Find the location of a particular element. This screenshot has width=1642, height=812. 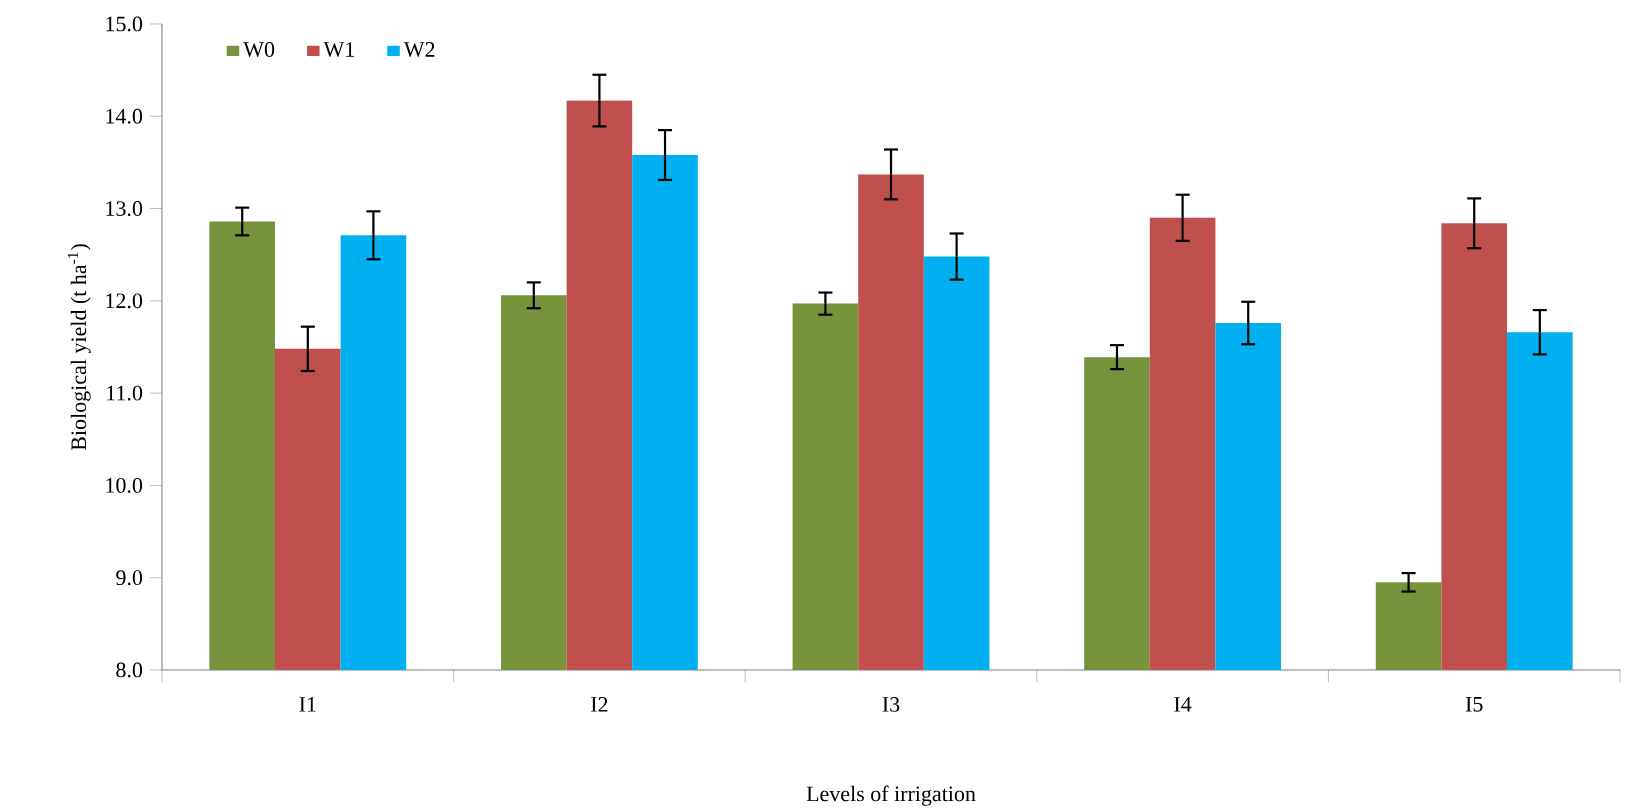

y-tick-label: 14.0 is located at coordinates (124, 116).